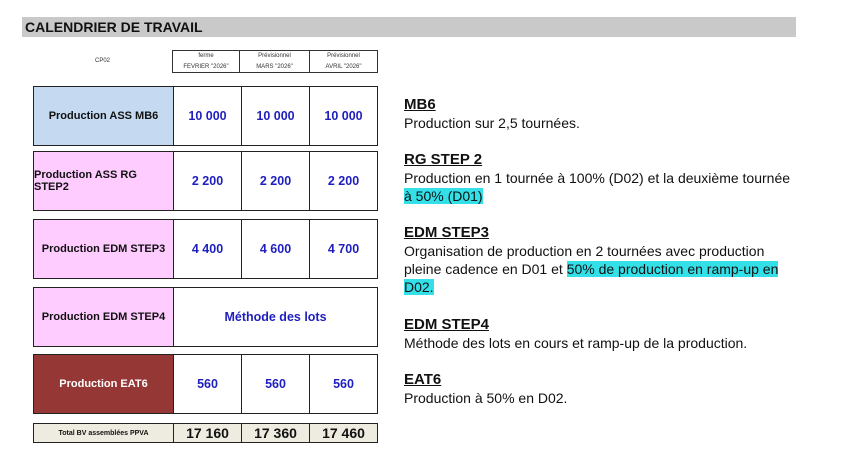 The image size is (857, 461). I want to click on cell: 4 400, so click(207, 249).